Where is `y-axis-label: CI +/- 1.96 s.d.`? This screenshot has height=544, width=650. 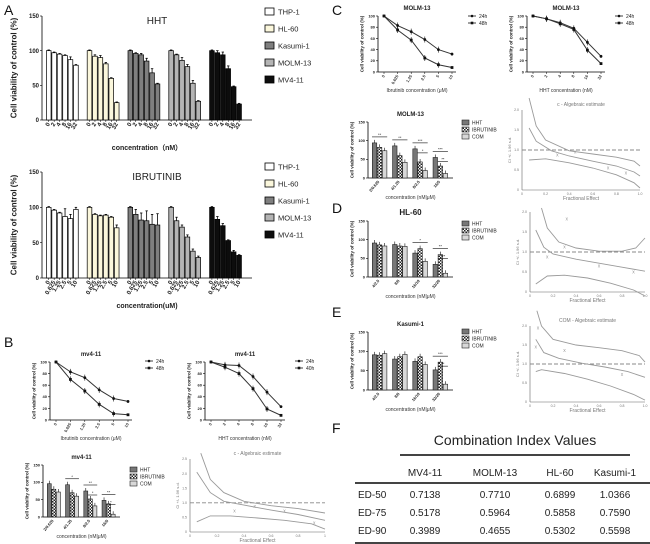
y-axis-label: CI +/- 1.96 s.d. is located at coordinates (517, 364).